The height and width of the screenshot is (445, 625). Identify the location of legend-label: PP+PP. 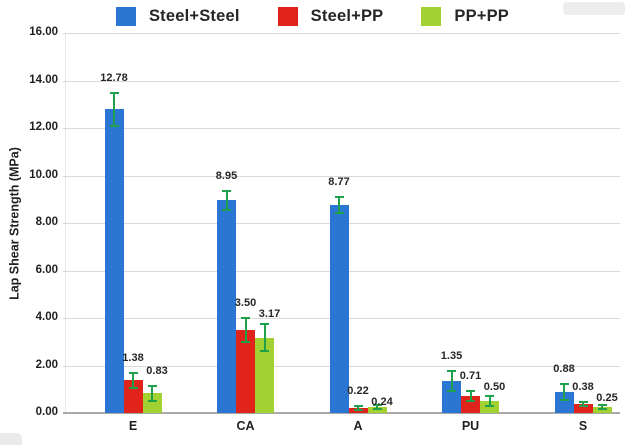
(482, 15).